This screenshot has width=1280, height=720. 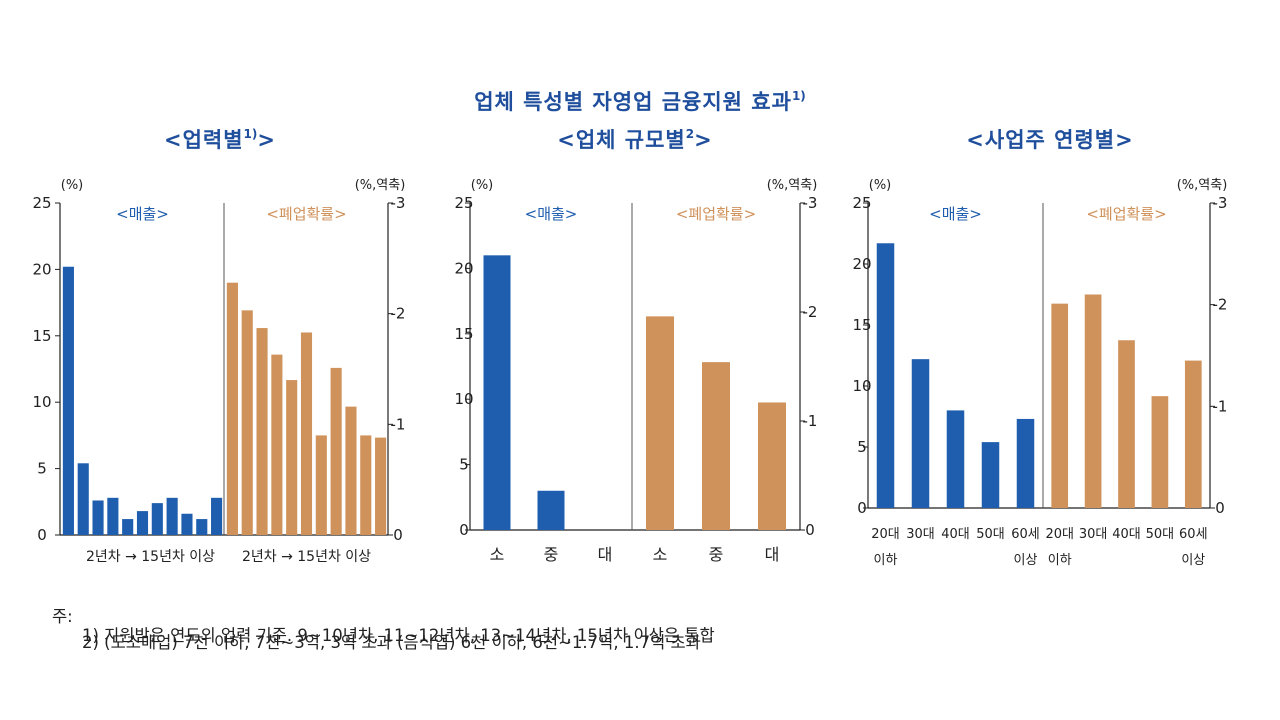 I want to click on chart-1-sales-group-label: 2년차 → 15년차 이상, so click(x=150, y=557).